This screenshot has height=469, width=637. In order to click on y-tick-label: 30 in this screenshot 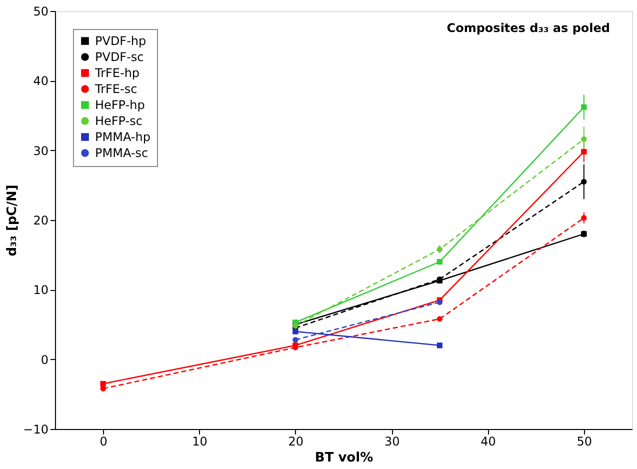, I will do `click(40, 151)`.